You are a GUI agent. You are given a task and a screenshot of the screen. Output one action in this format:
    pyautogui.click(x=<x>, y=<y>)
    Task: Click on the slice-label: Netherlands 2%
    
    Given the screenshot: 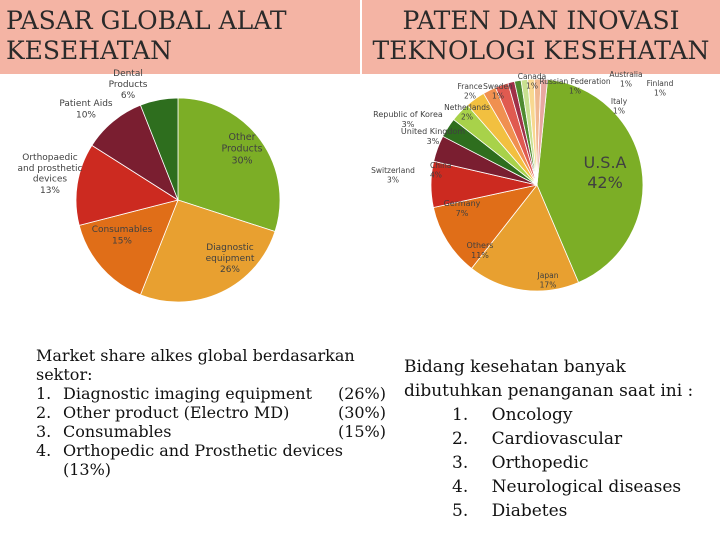 What is the action you would take?
    pyautogui.click(x=467, y=112)
    